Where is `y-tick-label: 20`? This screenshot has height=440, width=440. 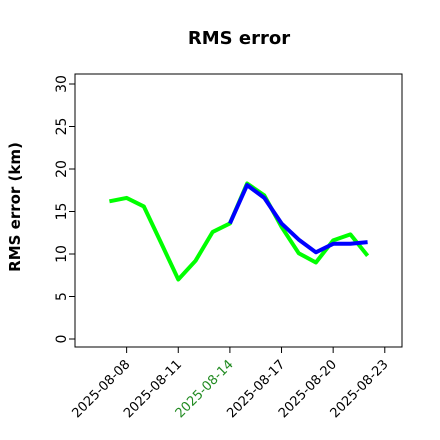
y-tick-label: 20 is located at coordinates (62, 169).